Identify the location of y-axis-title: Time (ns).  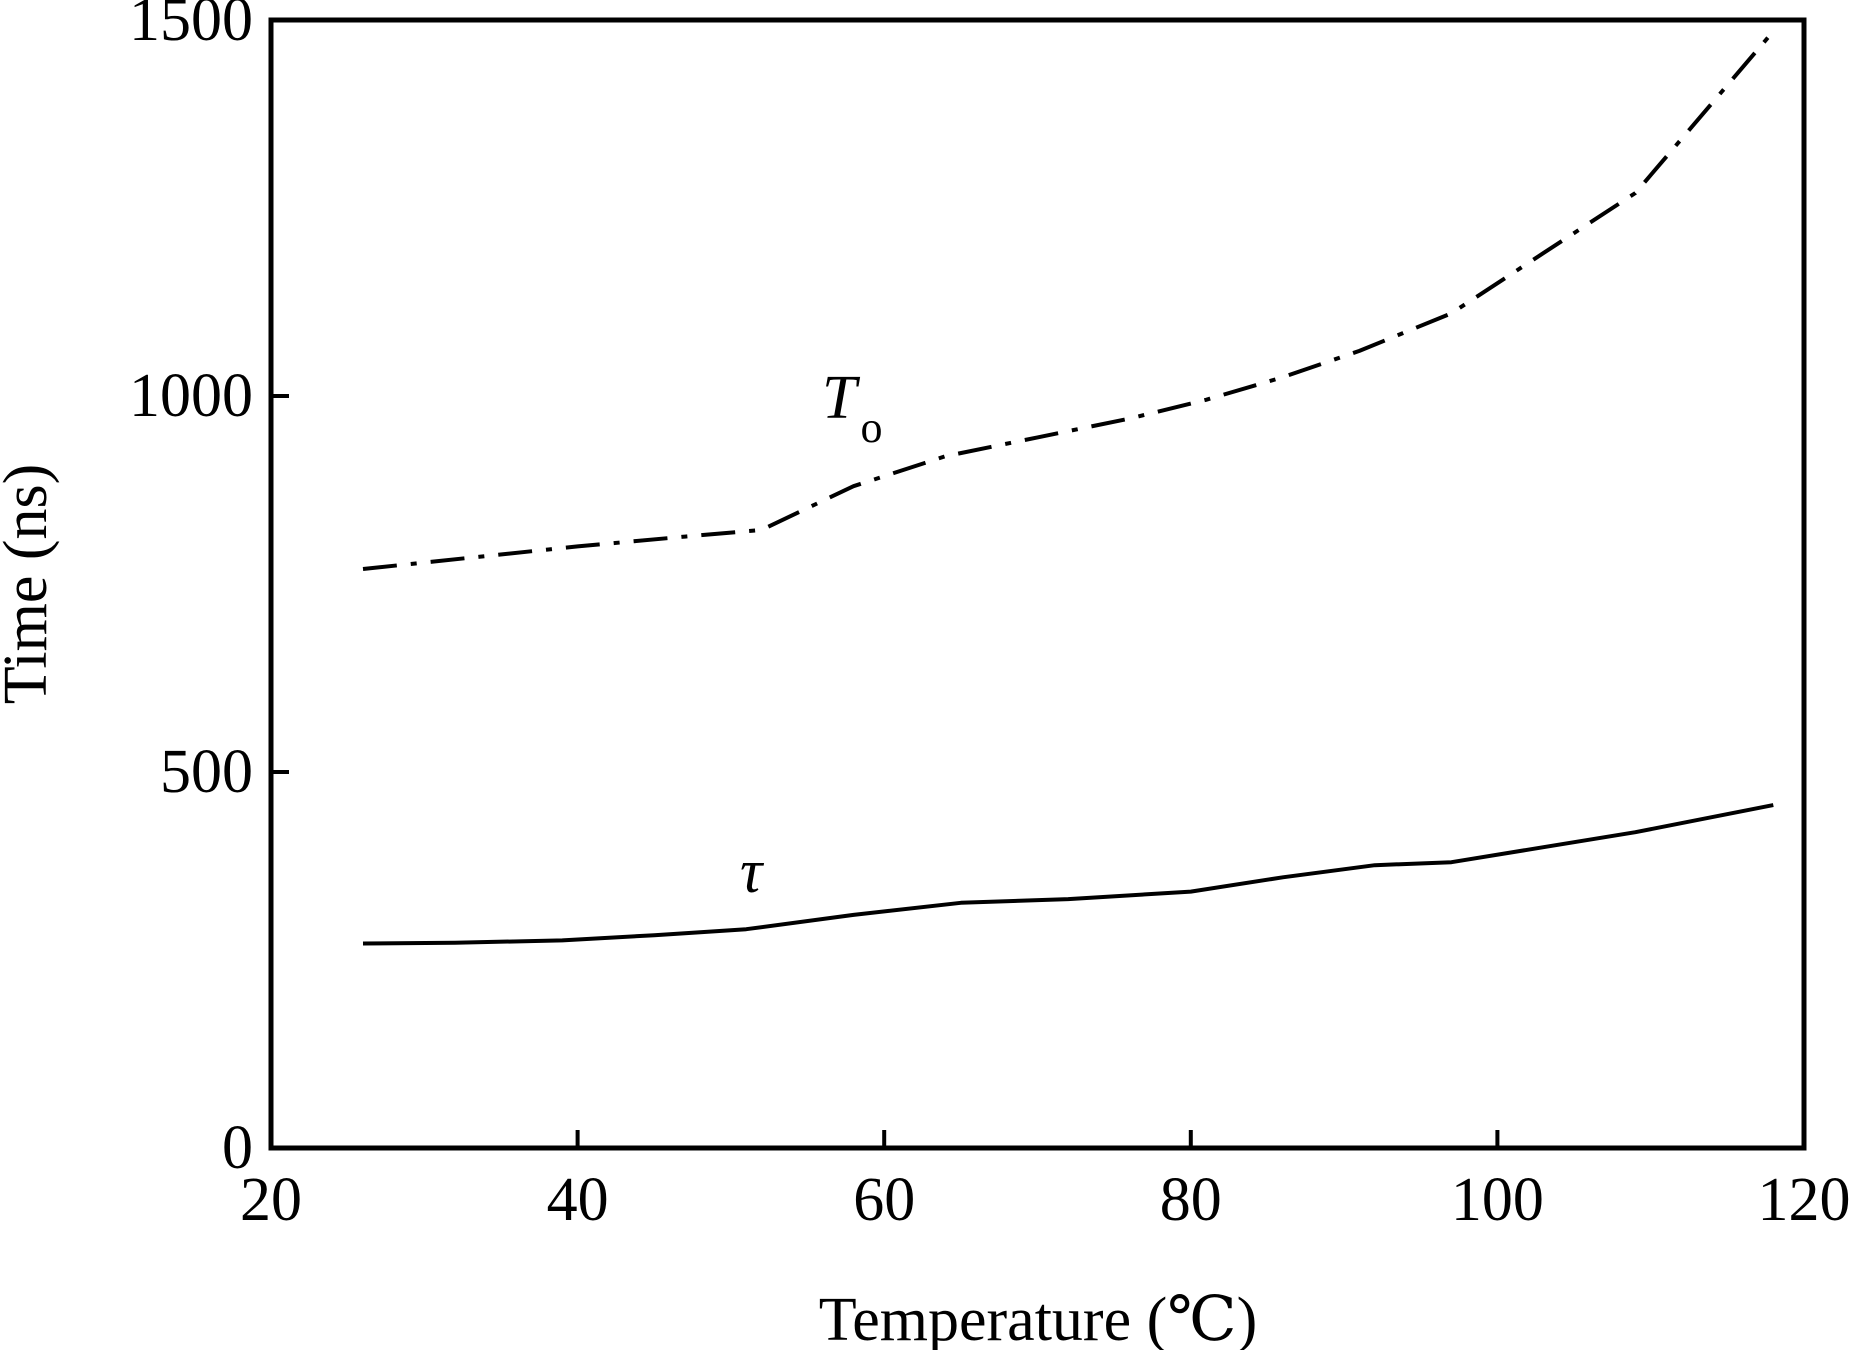
(30, 584).